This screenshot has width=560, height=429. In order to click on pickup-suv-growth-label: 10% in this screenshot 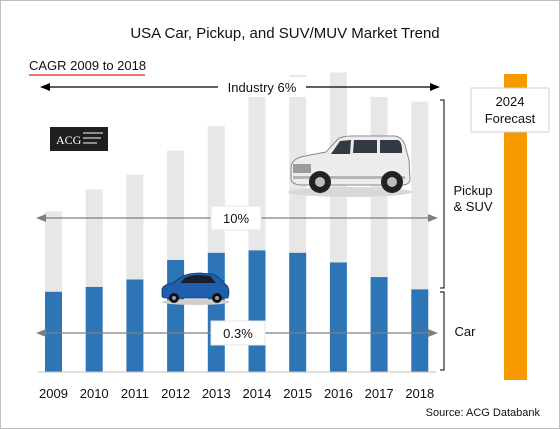, I will do `click(236, 218)`.